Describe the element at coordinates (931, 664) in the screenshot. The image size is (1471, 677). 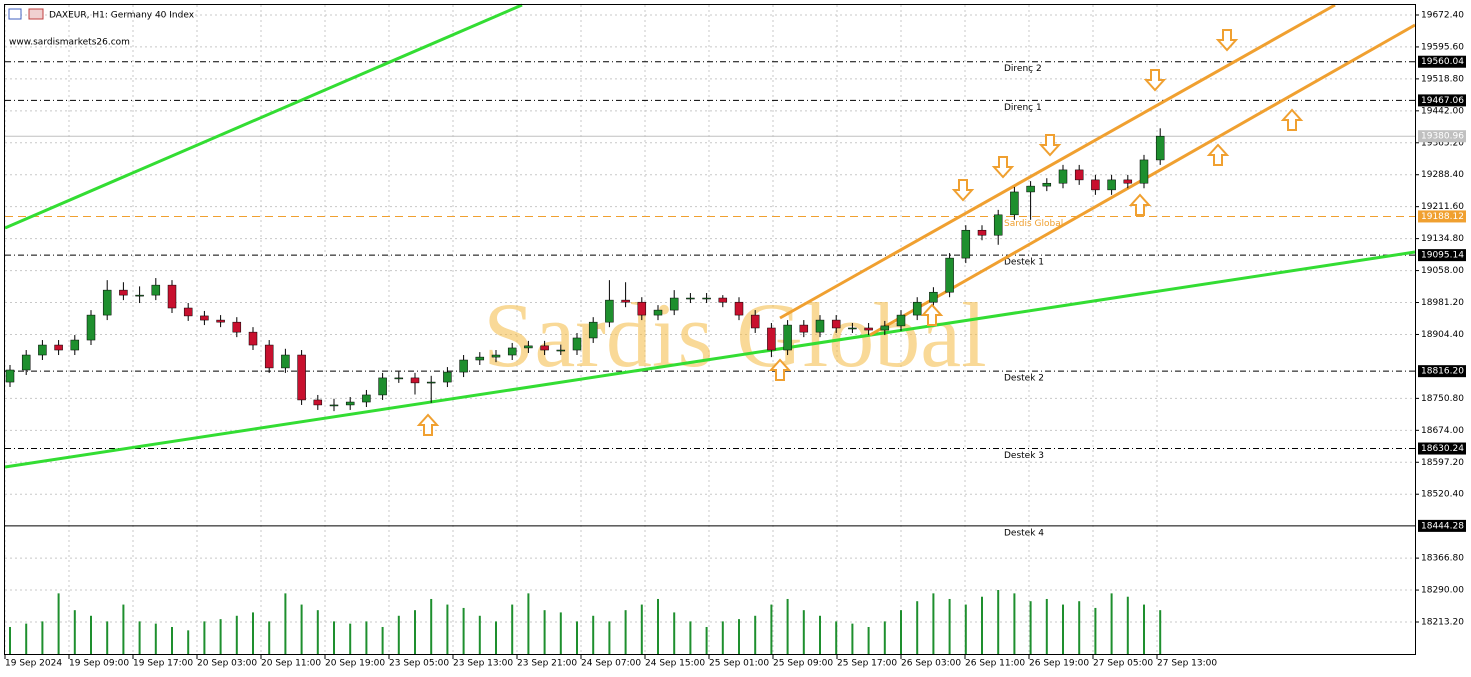
I see `x-tick-label: 26 Sep 03:00` at that location.